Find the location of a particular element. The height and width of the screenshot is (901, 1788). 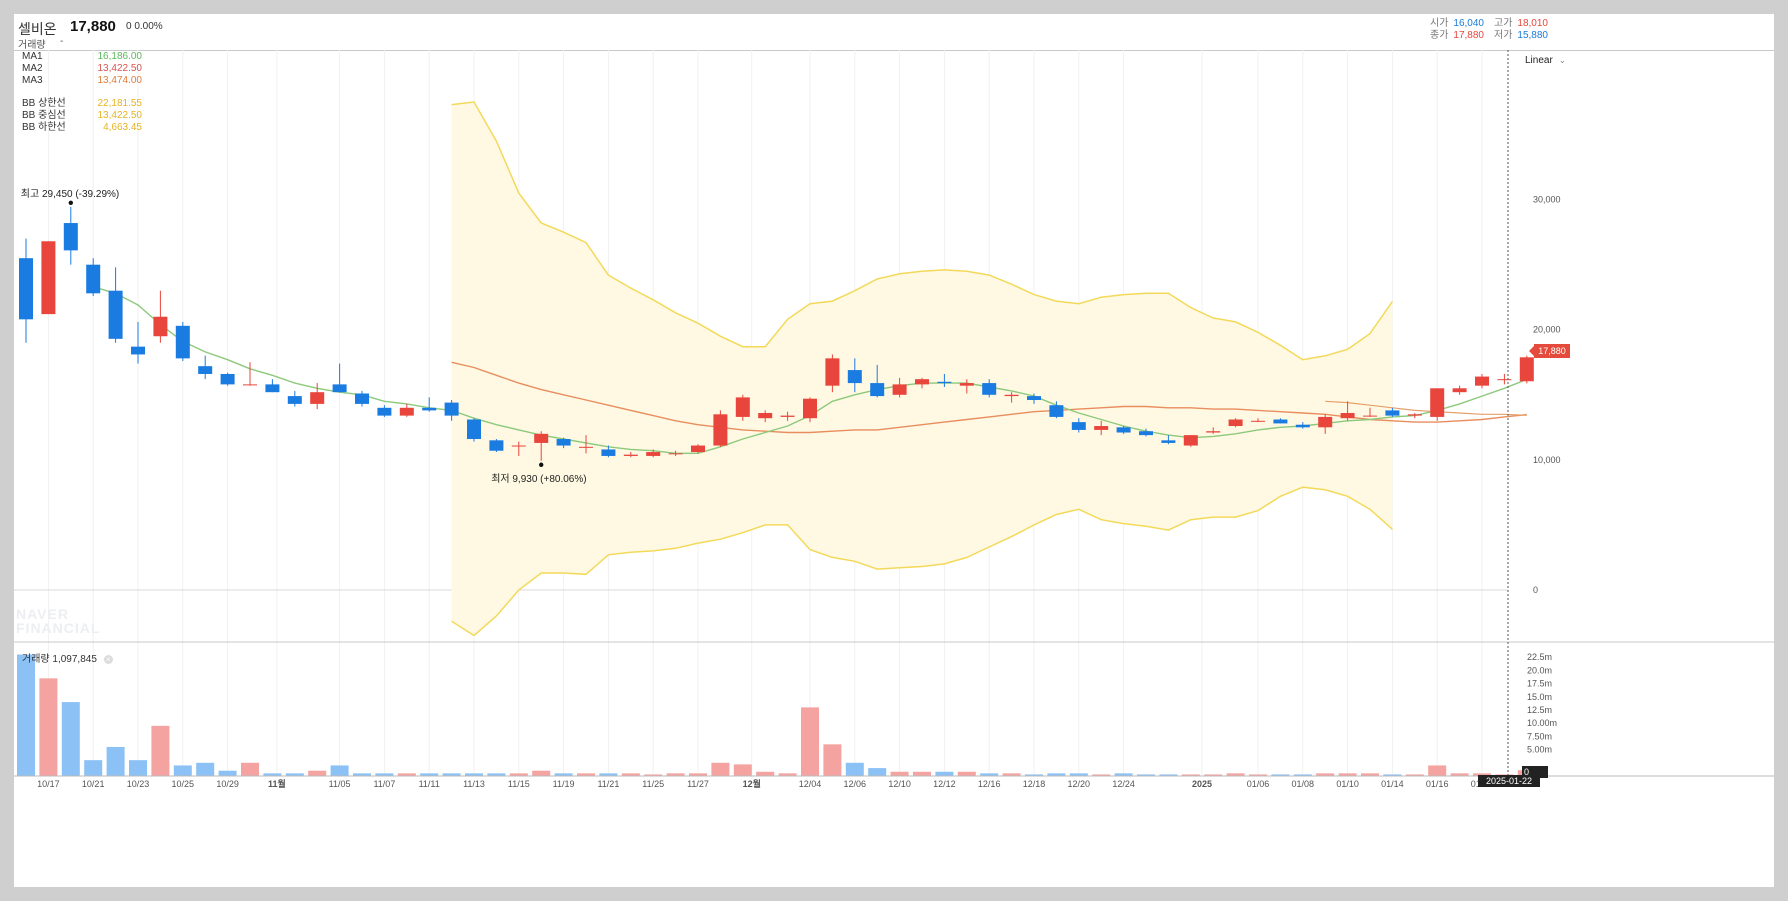

x-tick-label: 11/21 is located at coordinates (608, 784).